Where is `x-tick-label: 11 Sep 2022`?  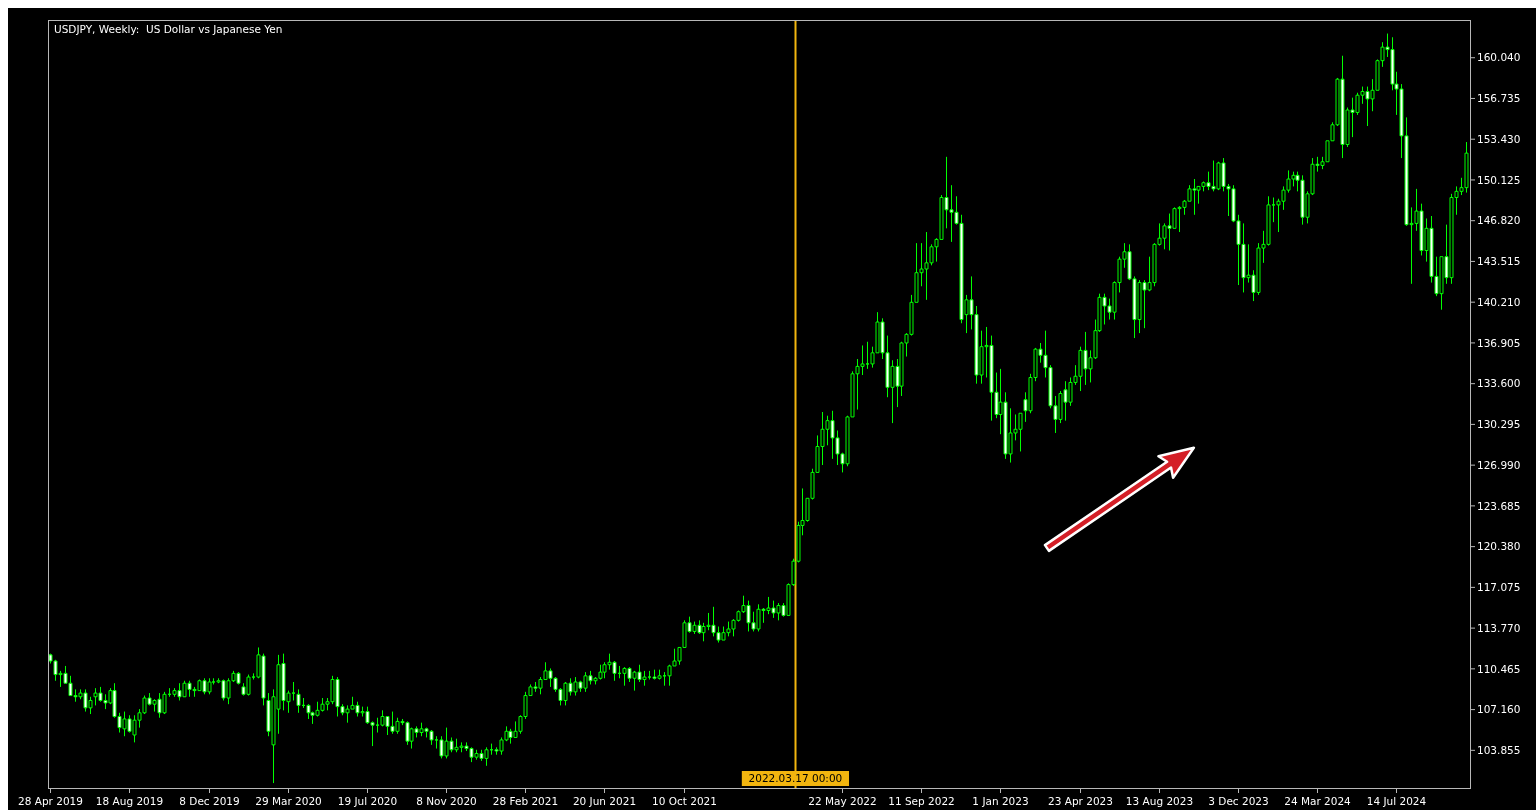 x-tick-label: 11 Sep 2022 is located at coordinates (921, 801).